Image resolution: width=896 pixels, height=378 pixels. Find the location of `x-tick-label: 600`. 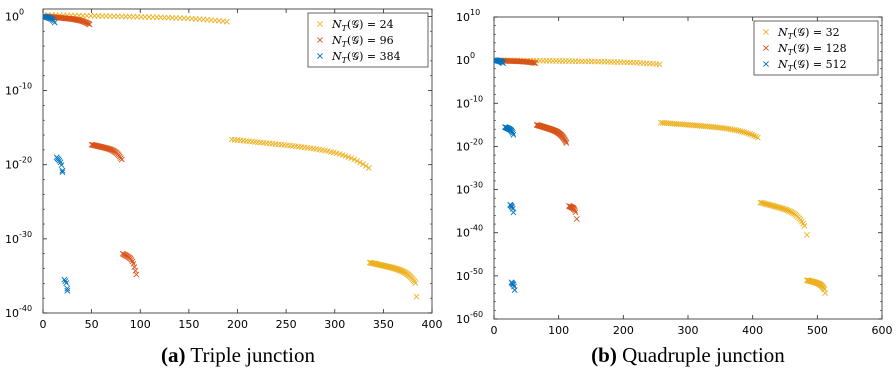

x-tick-label: 600 is located at coordinates (882, 330).